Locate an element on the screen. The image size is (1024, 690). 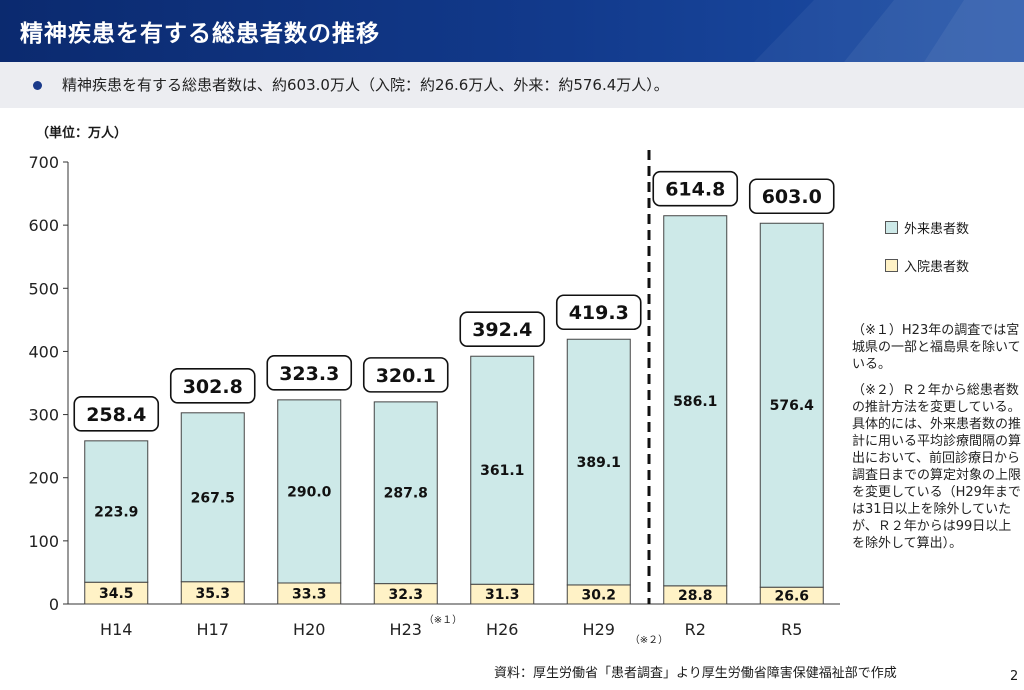
x-category-label: R2 is located at coordinates (695, 629).